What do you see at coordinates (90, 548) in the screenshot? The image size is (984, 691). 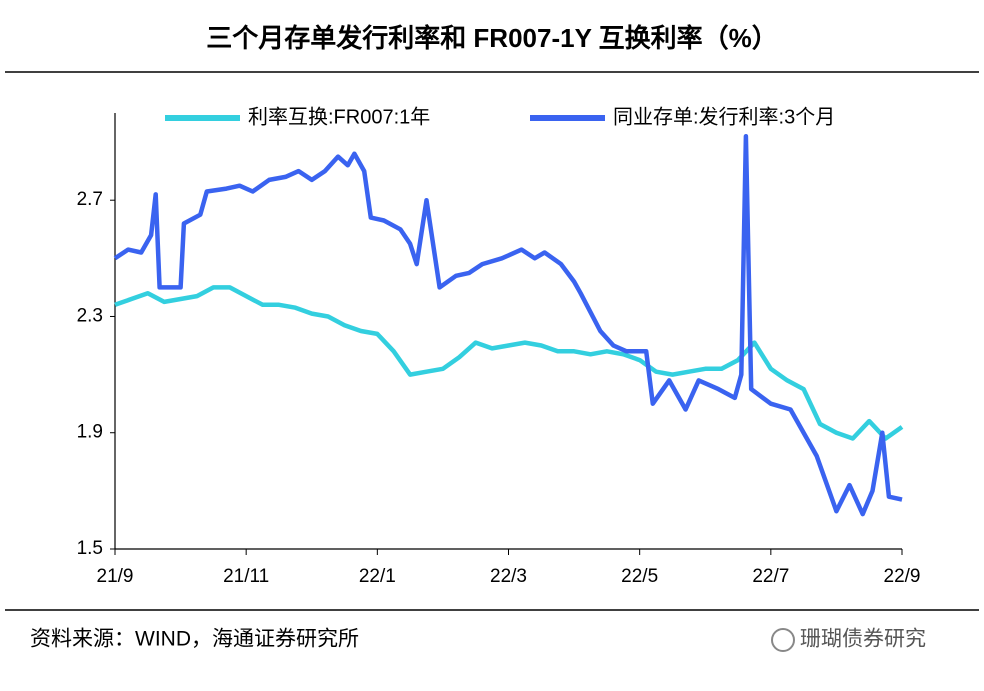 I see `y-tick-label: 1.5` at bounding box center [90, 548].